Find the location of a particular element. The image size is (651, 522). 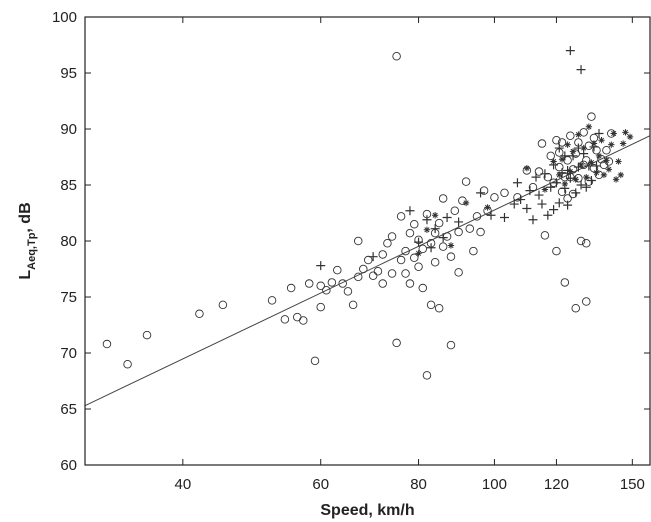

y-tick-label: 100 is located at coordinates (64, 17).